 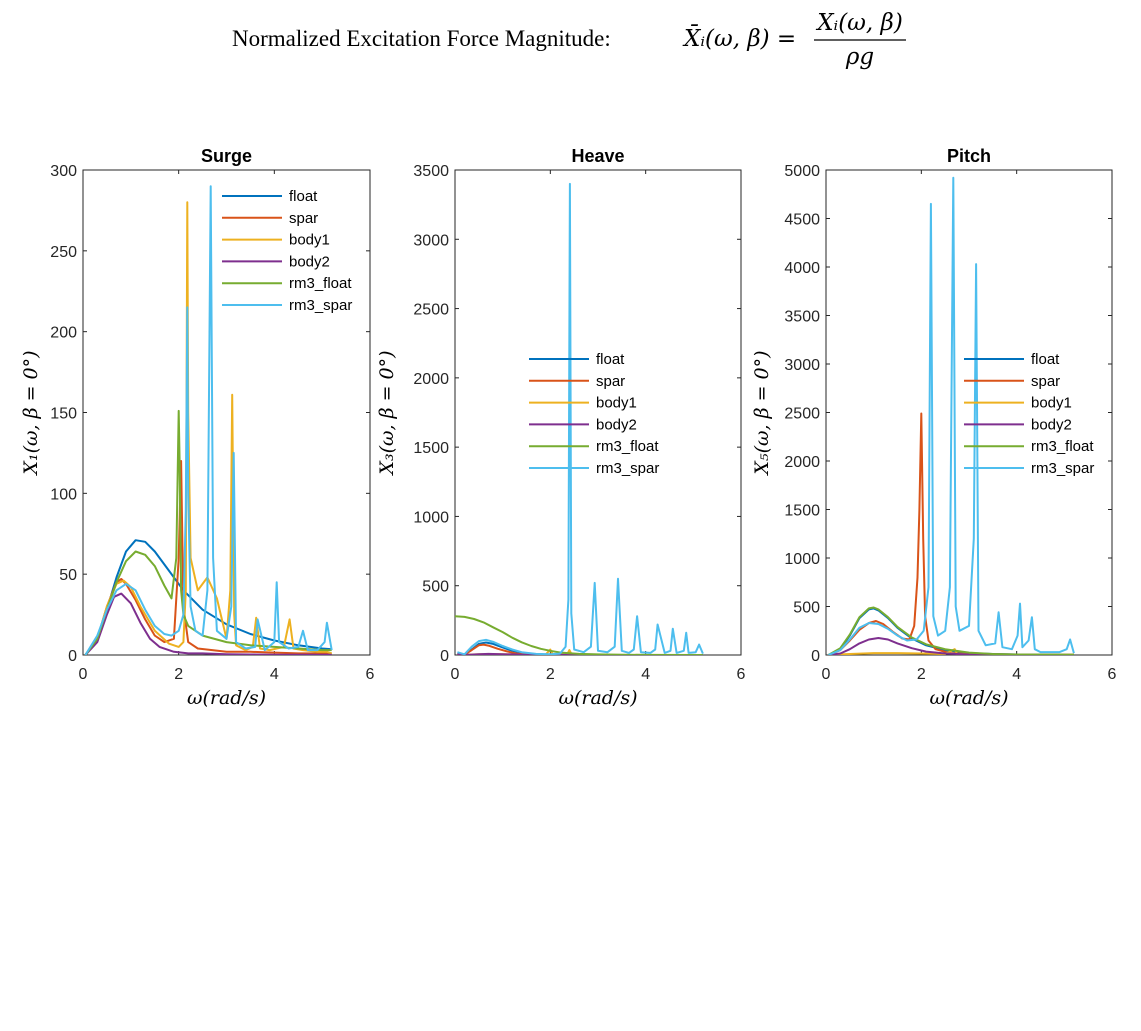 What do you see at coordinates (31, 413) in the screenshot?
I see `surge-y-axis-label: X₁(ω, β = 0°)` at bounding box center [31, 413].